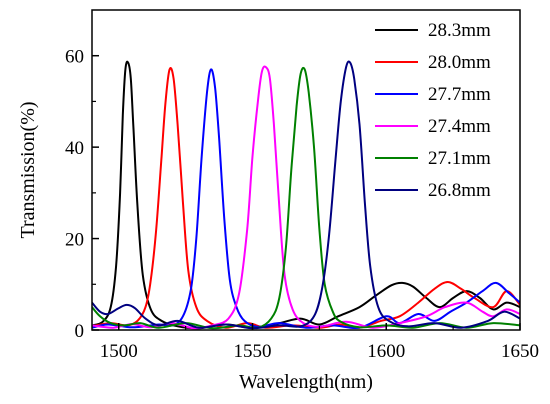  I want to click on x-tick-label: 1550, so click(253, 351).